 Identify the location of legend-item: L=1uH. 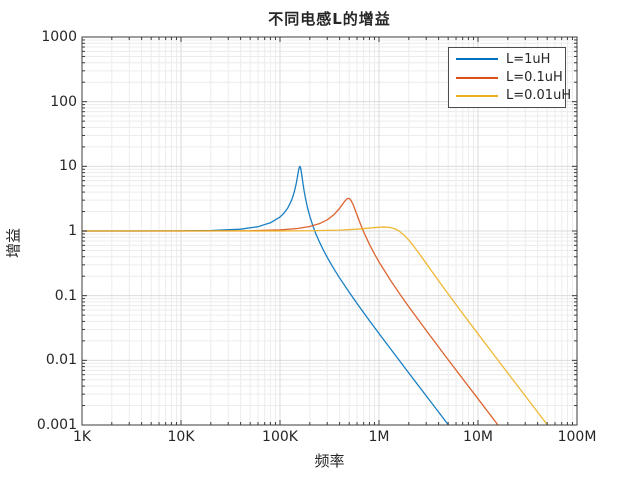
(507, 59).